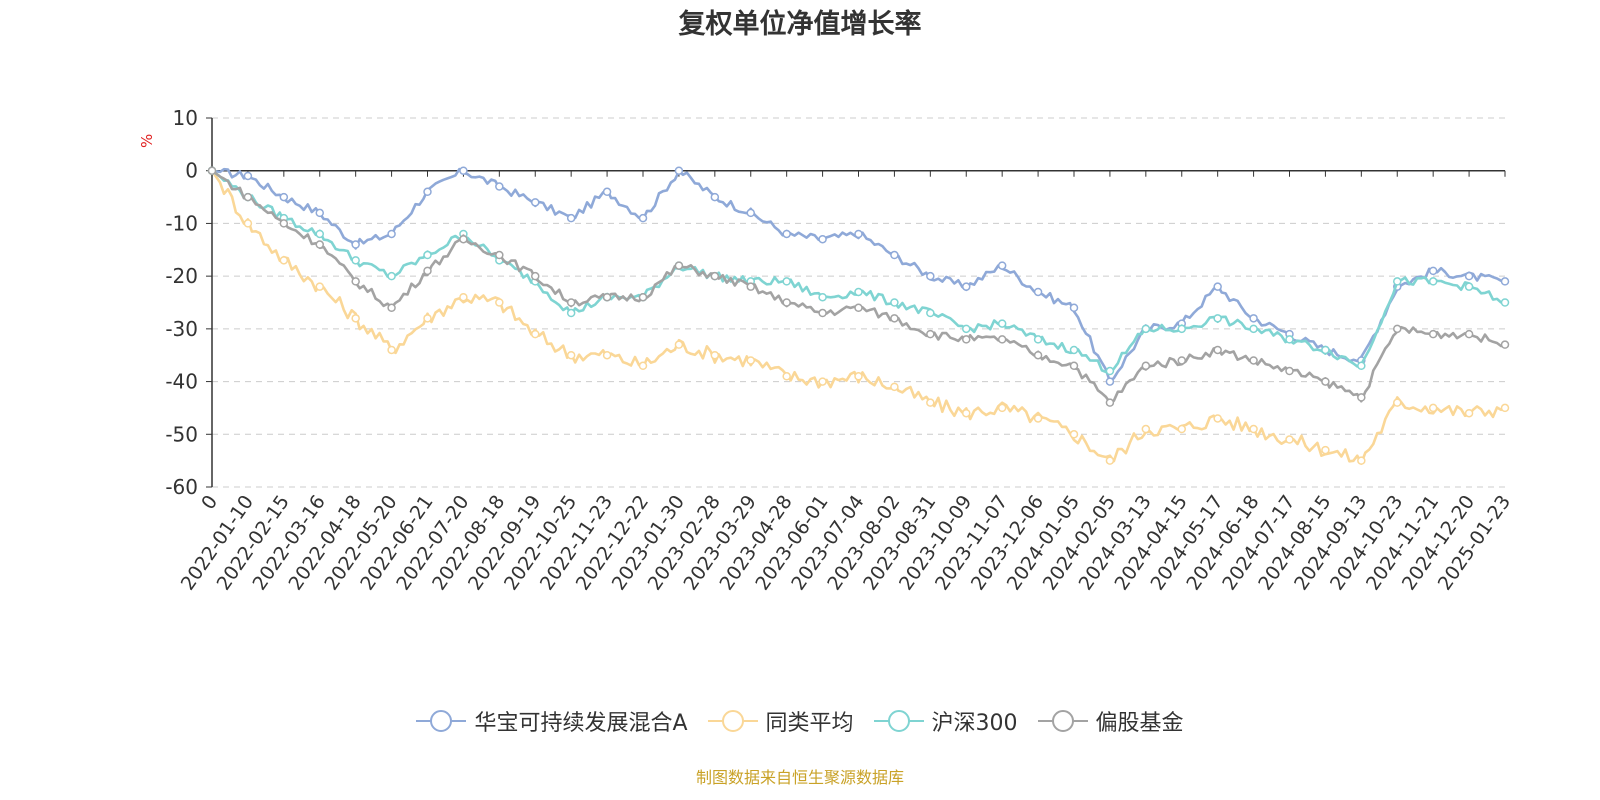  Describe the element at coordinates (185, 118) in the screenshot. I see `y-tick-label: 10` at that location.